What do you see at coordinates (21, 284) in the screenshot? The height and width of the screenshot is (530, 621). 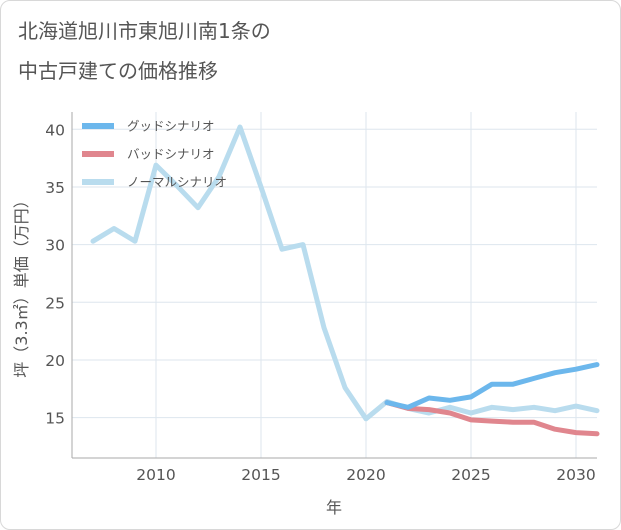 I see `y-axis-title: 坪（3.3㎡）単価（万円）` at bounding box center [21, 284].